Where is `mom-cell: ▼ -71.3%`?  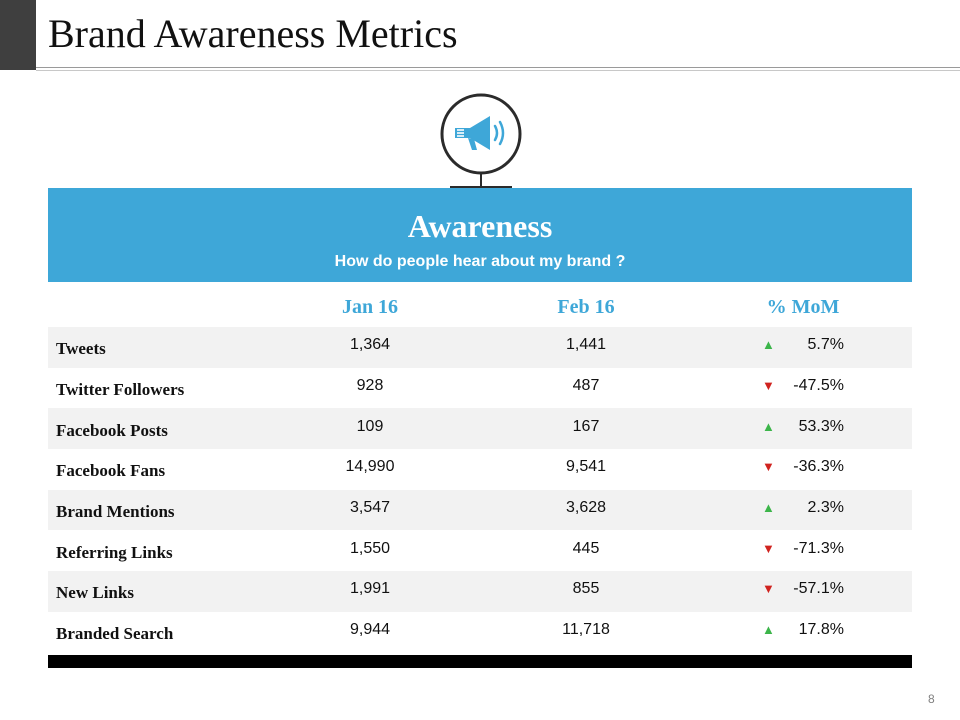 mom-cell: ▼ -71.3% is located at coordinates (803, 549).